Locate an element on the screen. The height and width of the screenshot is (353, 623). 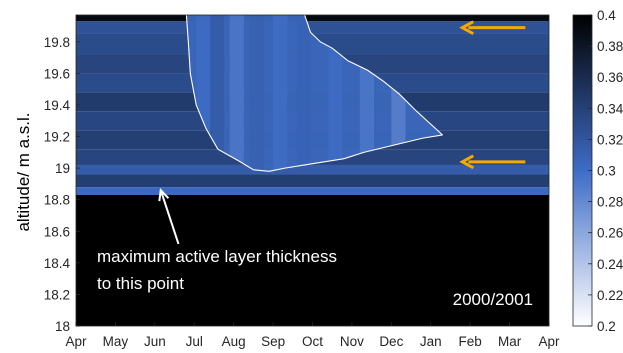
x-tick-label-10: Feb is located at coordinates (470, 341).